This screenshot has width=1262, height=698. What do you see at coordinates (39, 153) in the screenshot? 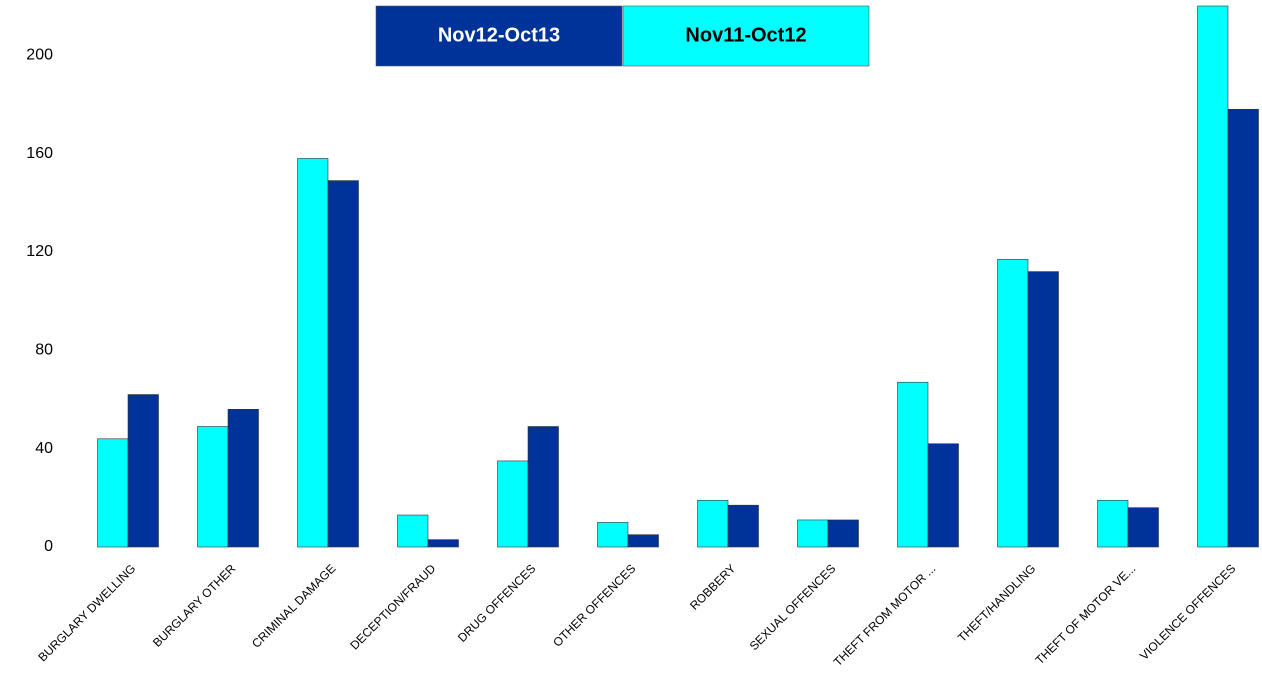
I see `y-tick-label: 160` at bounding box center [39, 153].